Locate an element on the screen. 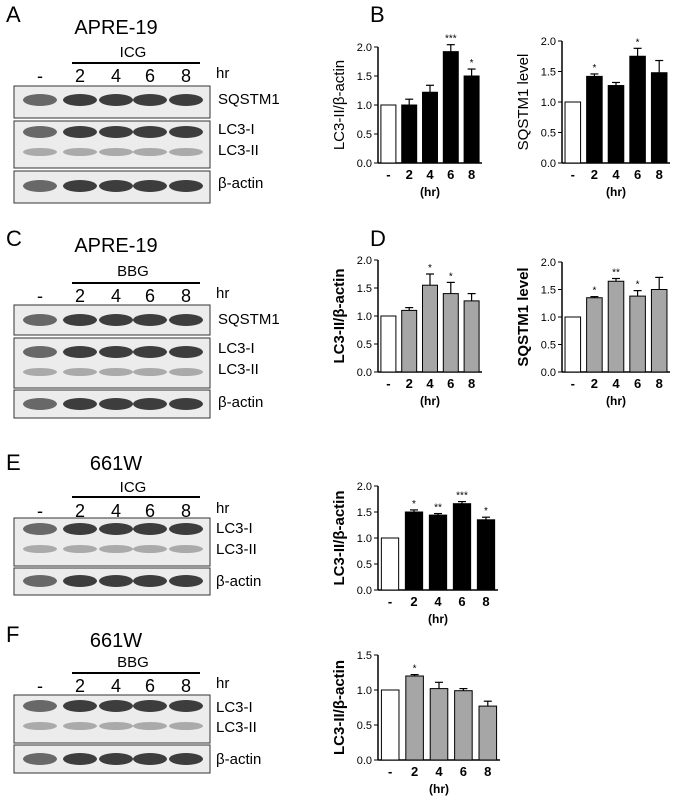 Image resolution: width=675 pixels, height=797 pixels. bar-chart-2: 0.0 0.5 1.0 1.5 2.0 - * 2 4 * 6 8 (hr) SQSTM1 level is located at coordinates (592, 117).